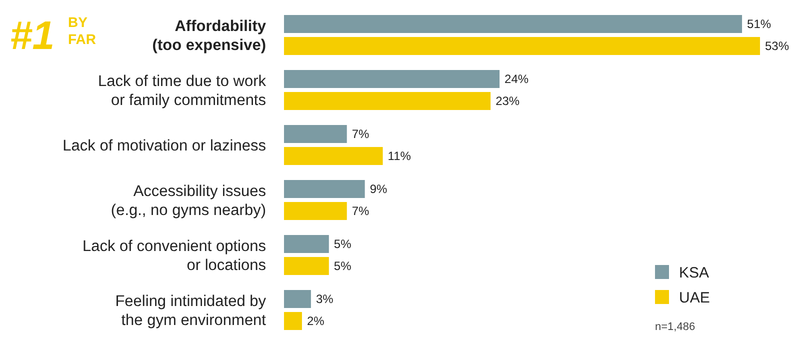 The height and width of the screenshot is (345, 800). What do you see at coordinates (174, 256) in the screenshot?
I see `y-tick-label: Lack of convenient options or locations` at bounding box center [174, 256].